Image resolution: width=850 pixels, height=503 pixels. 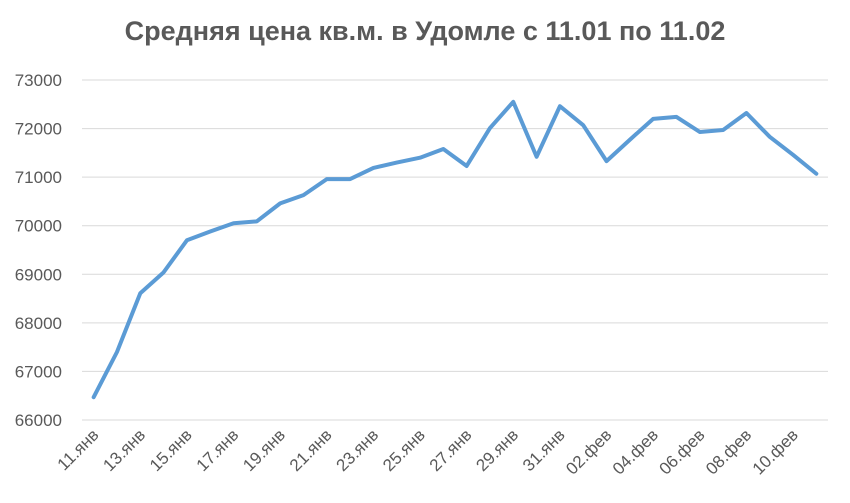 What do you see at coordinates (404, 450) in the screenshot?
I see `x-tick-label: 25.янв` at bounding box center [404, 450].